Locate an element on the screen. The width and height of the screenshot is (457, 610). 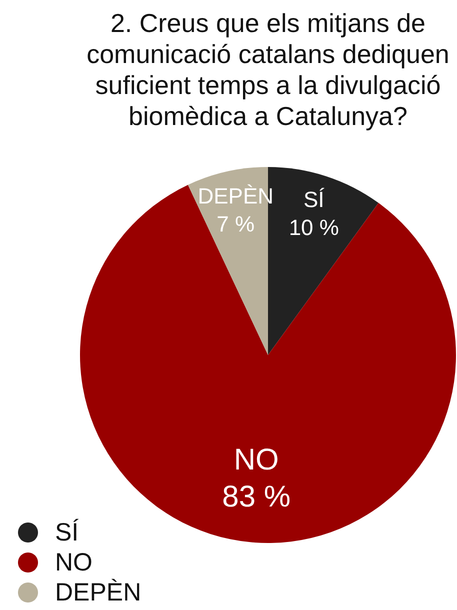
slice-label: SÍ is located at coordinates (314, 199).